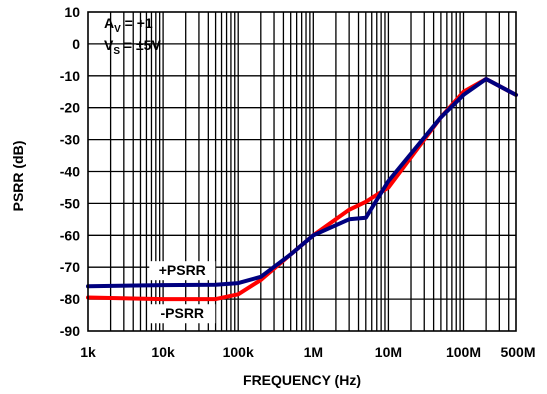 Image resolution: width=547 pixels, height=394 pixels. I want to click on x-tick-label: 10M, so click(388, 352).